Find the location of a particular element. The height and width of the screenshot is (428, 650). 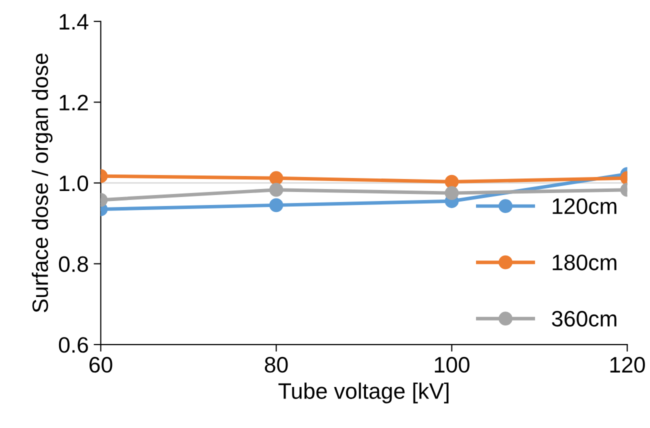

x-tick-label: 80 is located at coordinates (276, 364).